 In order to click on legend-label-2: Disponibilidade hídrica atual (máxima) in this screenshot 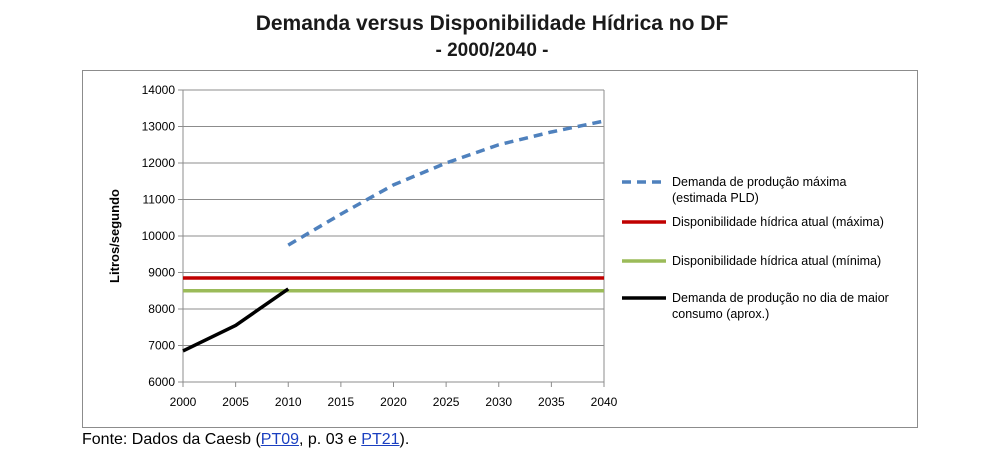, I will do `click(778, 222)`.